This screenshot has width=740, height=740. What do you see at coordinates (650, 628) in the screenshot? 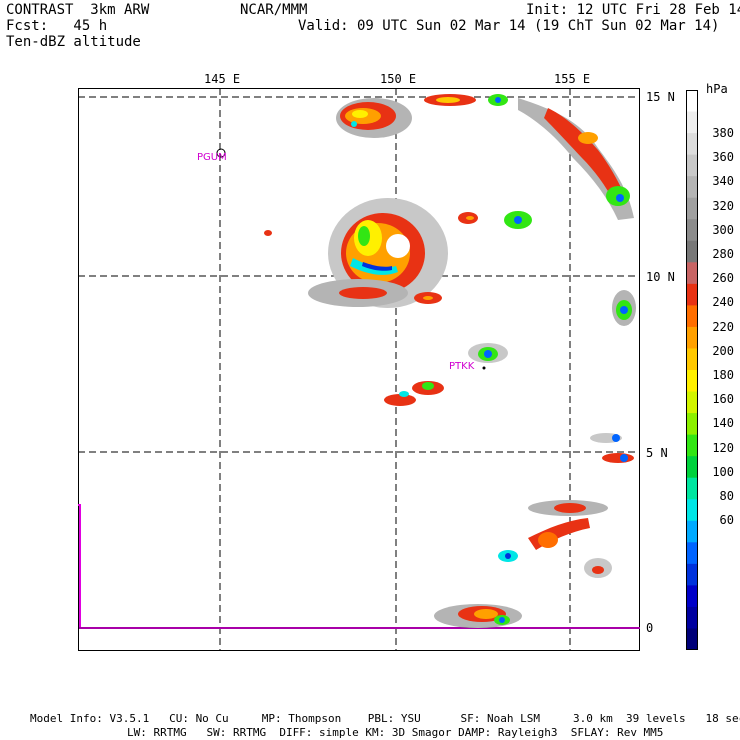
I see `lat-label-0: 0` at bounding box center [650, 628].